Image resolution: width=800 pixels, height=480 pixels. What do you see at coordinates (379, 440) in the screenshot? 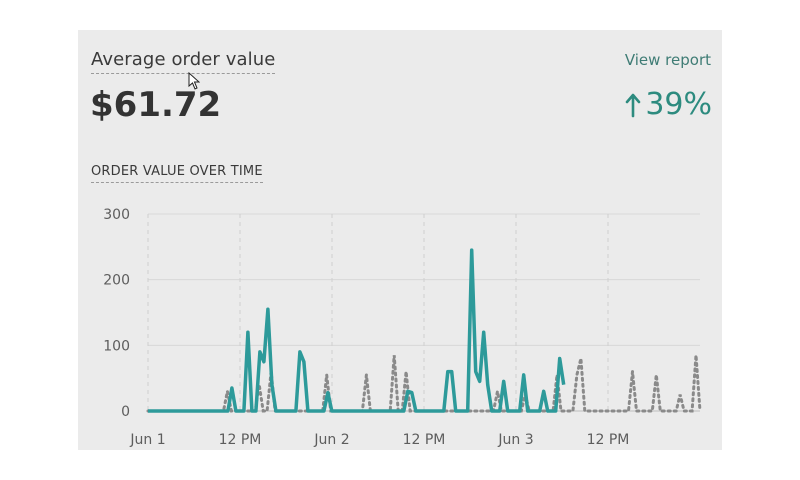
I see `x-axis-ticks: Jun 1 12 PM Jun 2 12 PM Jun 3 12 PM` at bounding box center [379, 440].